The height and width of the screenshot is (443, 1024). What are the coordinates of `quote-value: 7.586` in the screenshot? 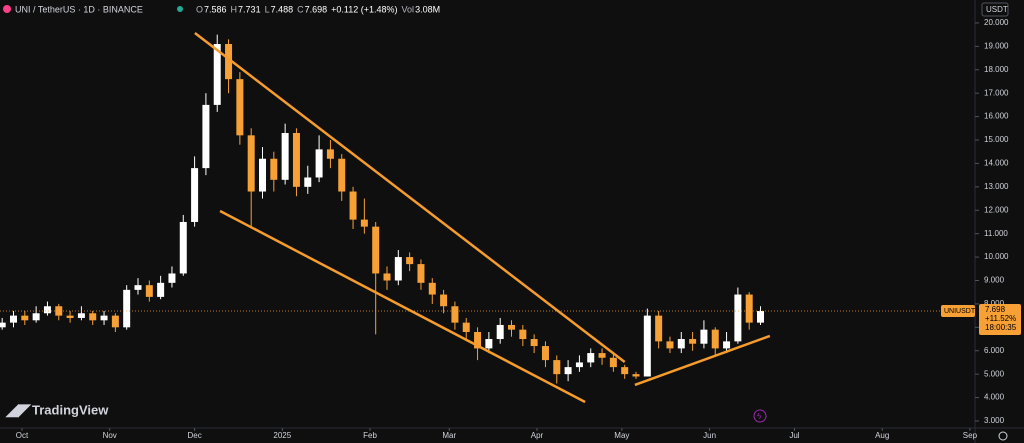 It's located at (215, 9).